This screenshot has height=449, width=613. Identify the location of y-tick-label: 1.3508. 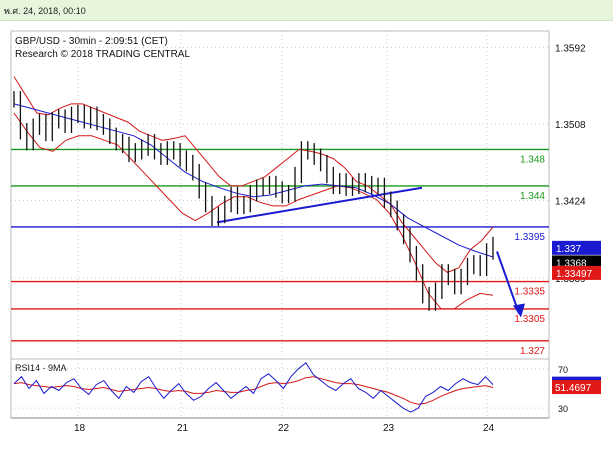
(570, 125).